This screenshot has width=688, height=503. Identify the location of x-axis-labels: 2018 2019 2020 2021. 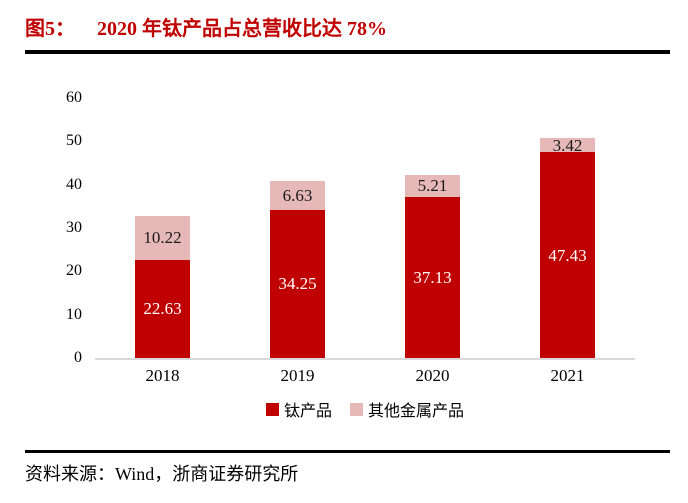
(365, 378).